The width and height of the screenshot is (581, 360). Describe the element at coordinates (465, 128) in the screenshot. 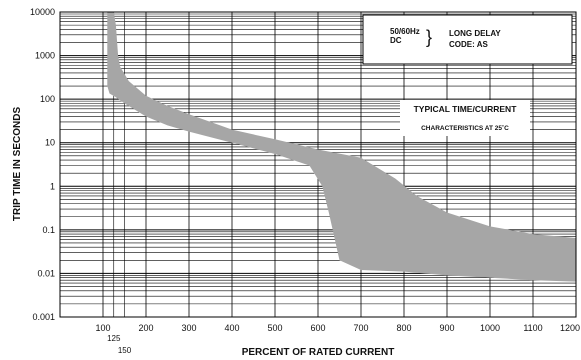

I see `annotation-line2: CHARACTERISTICS AT 25˚C` at that location.